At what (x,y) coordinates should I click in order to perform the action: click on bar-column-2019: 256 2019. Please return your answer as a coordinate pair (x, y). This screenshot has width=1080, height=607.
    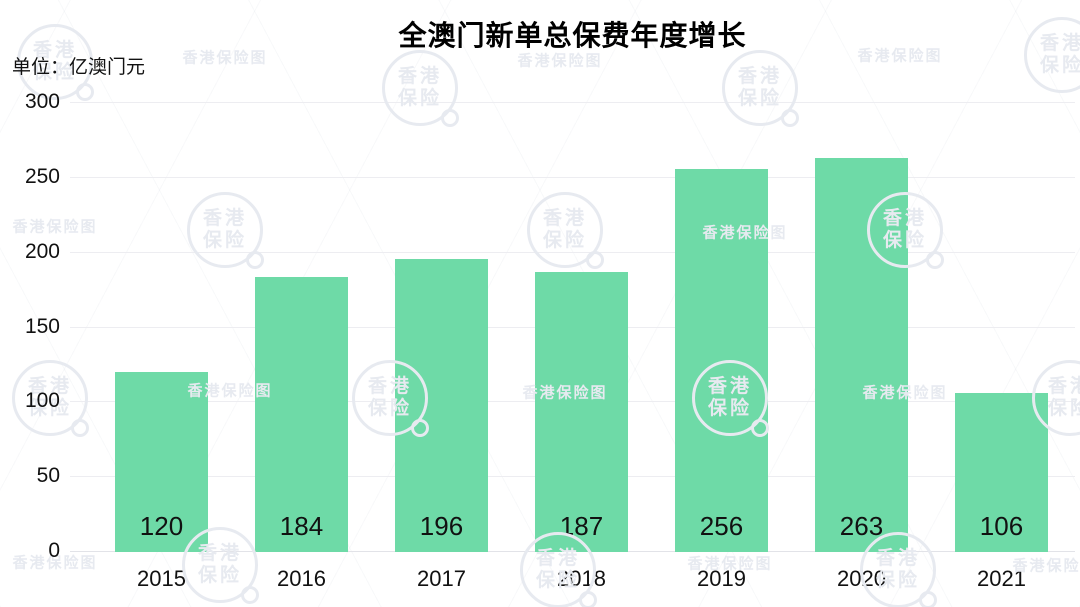
    Looking at the image, I should click on (721, 347).